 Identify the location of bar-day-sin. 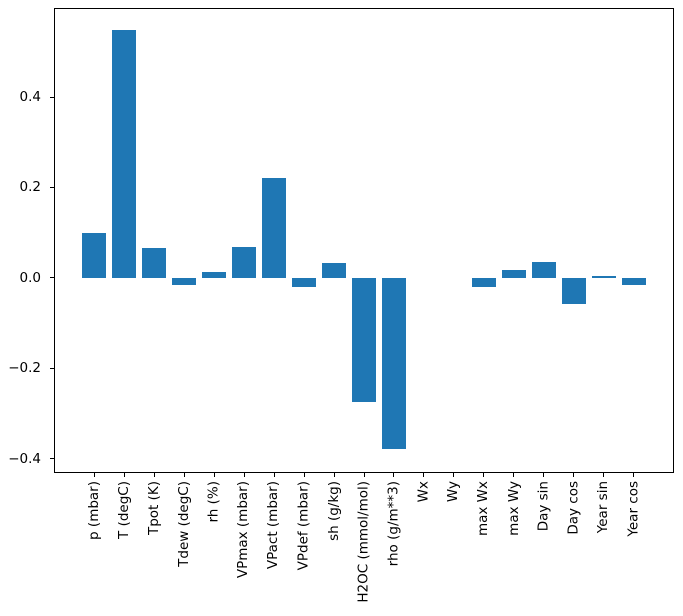
(543, 269).